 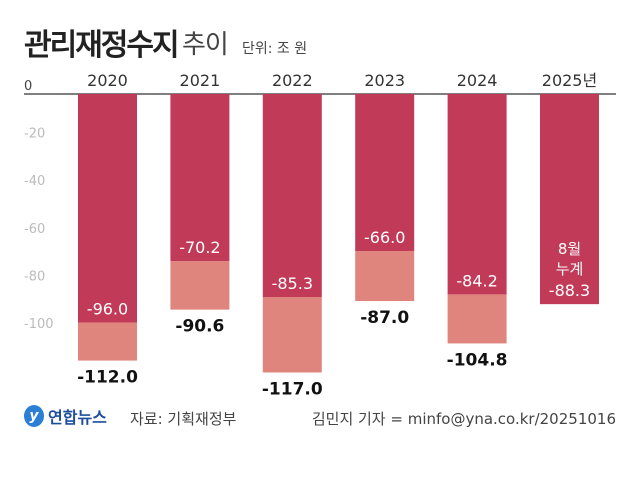 I want to click on x-tick-label: 2020, so click(x=107, y=80).